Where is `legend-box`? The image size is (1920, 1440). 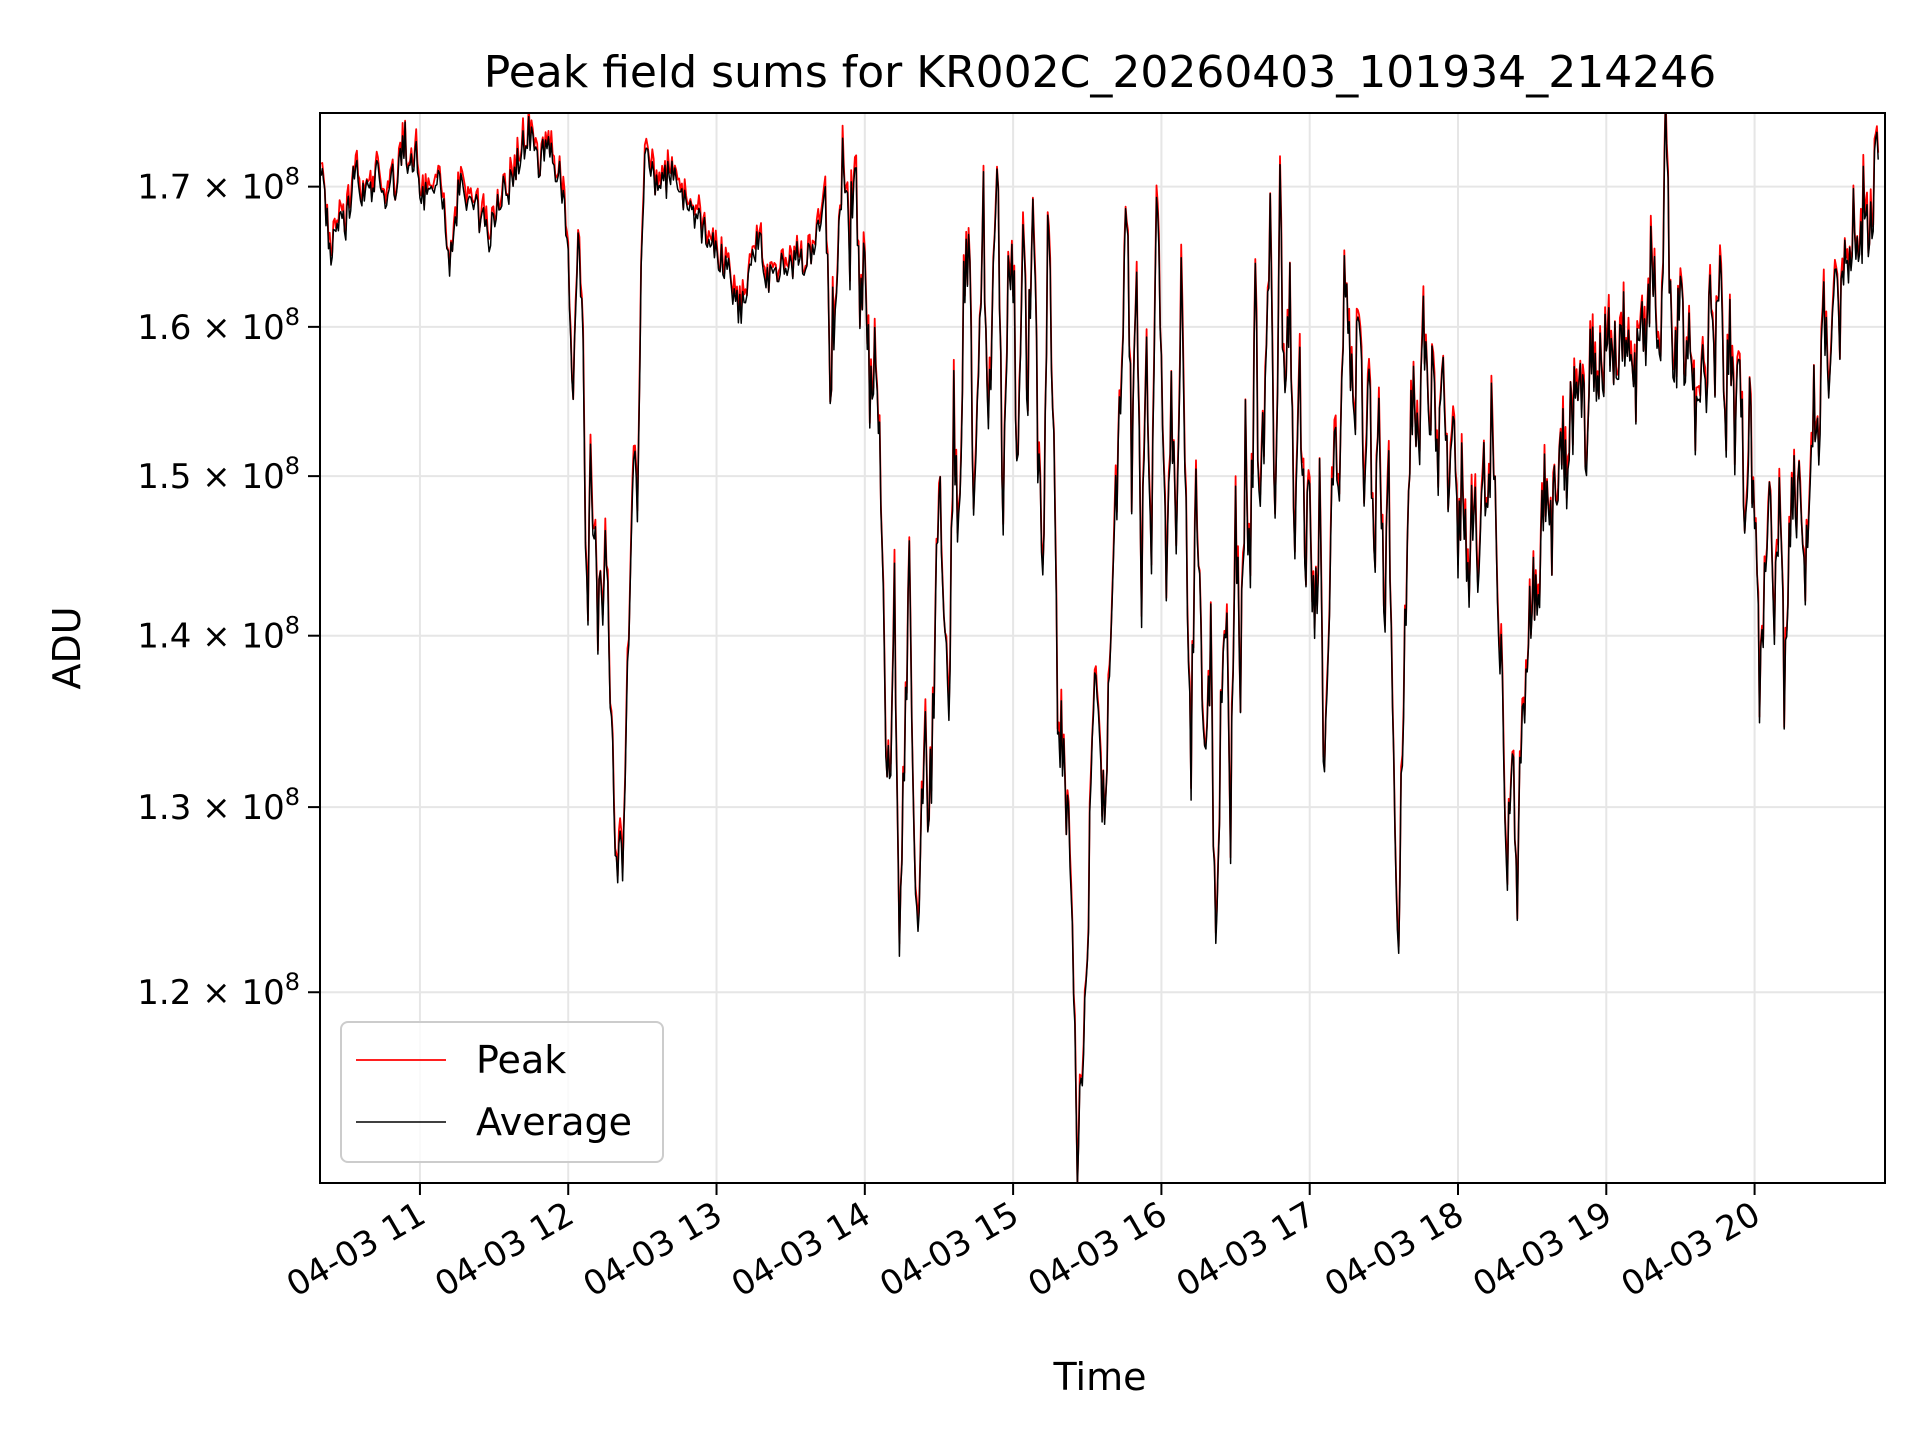
legend-box is located at coordinates (502, 1092).